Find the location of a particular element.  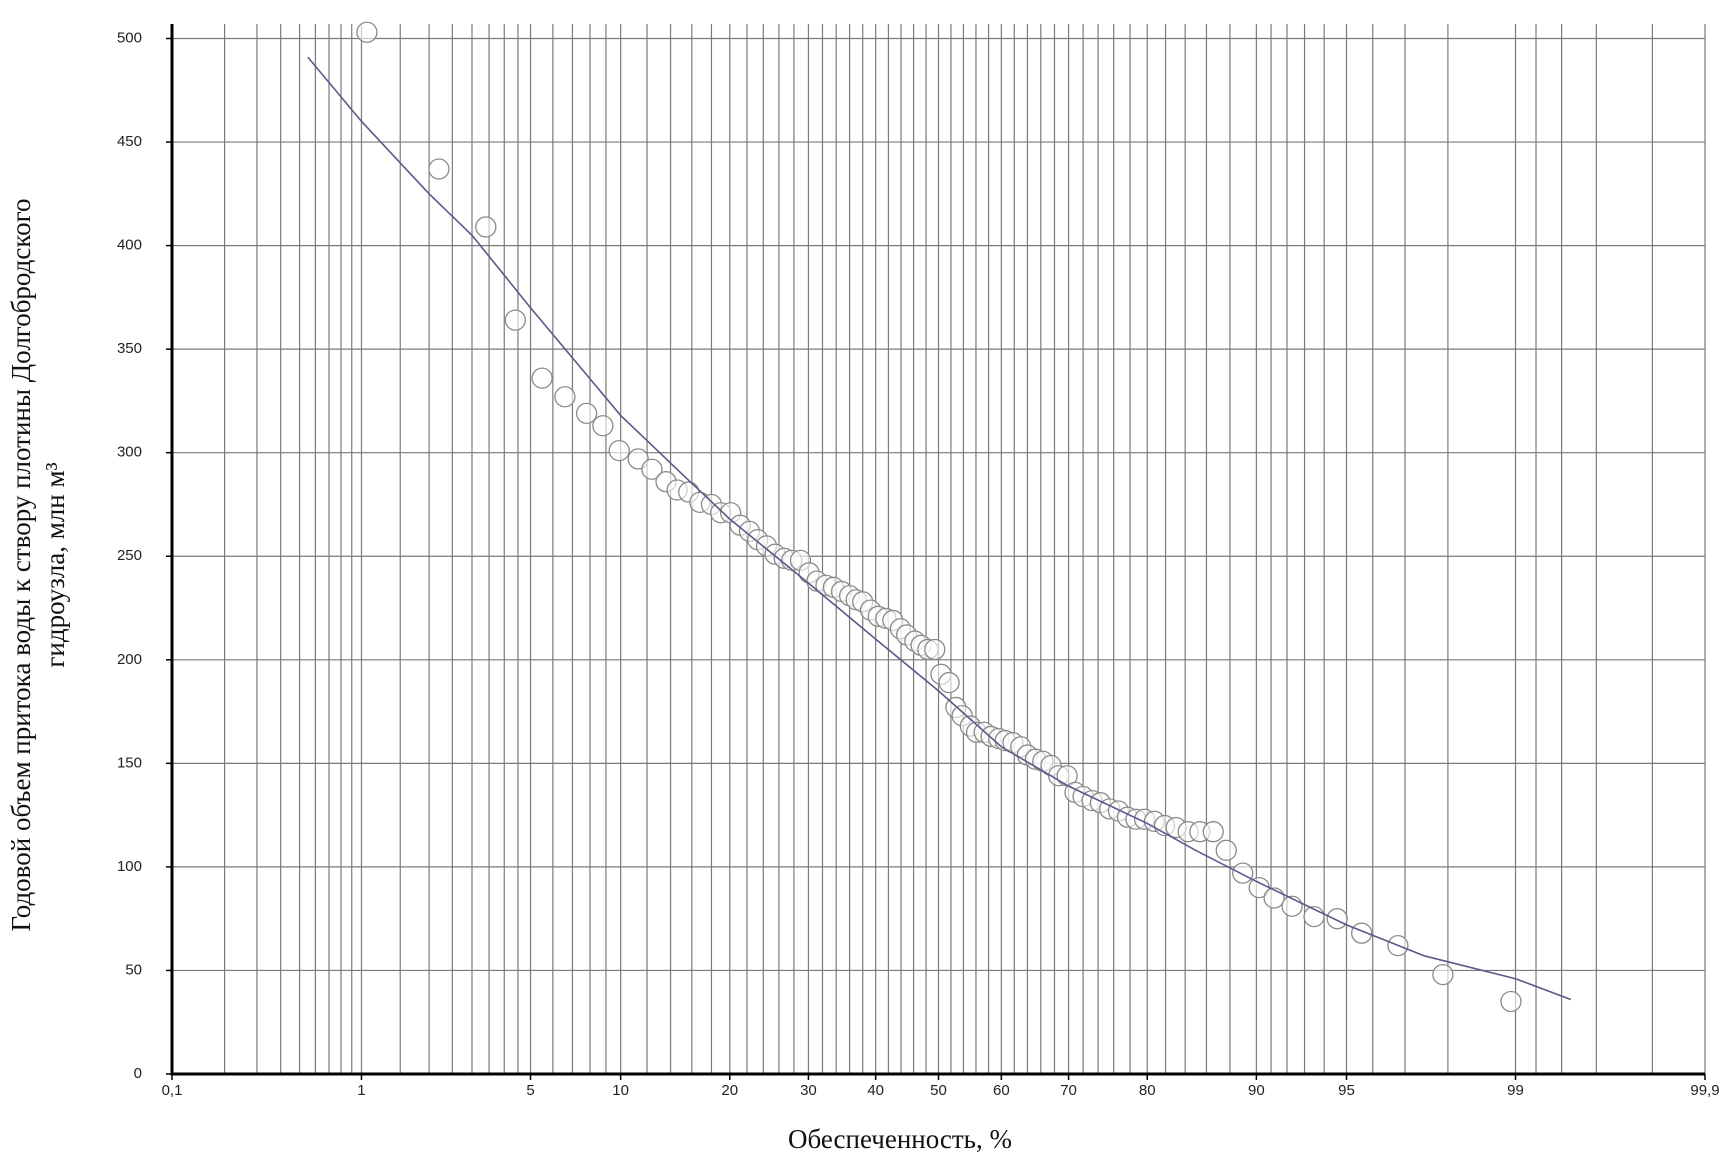

y-tick-label: 200 is located at coordinates (129, 659).